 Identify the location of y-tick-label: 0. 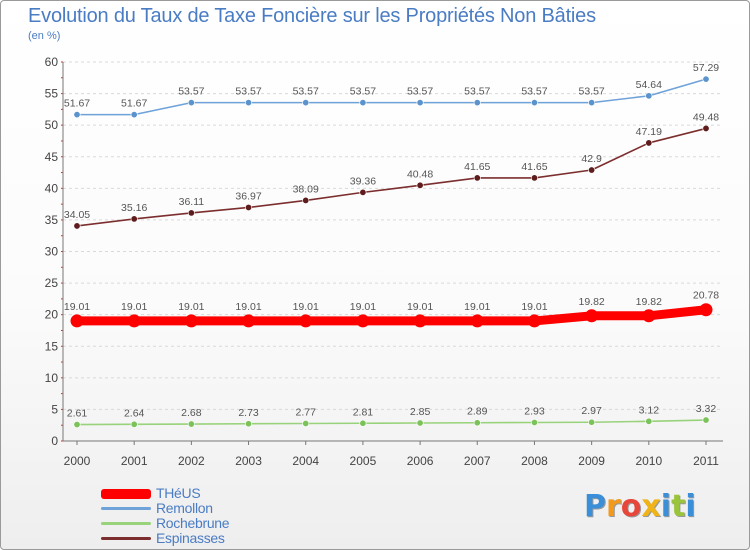
(54, 441).